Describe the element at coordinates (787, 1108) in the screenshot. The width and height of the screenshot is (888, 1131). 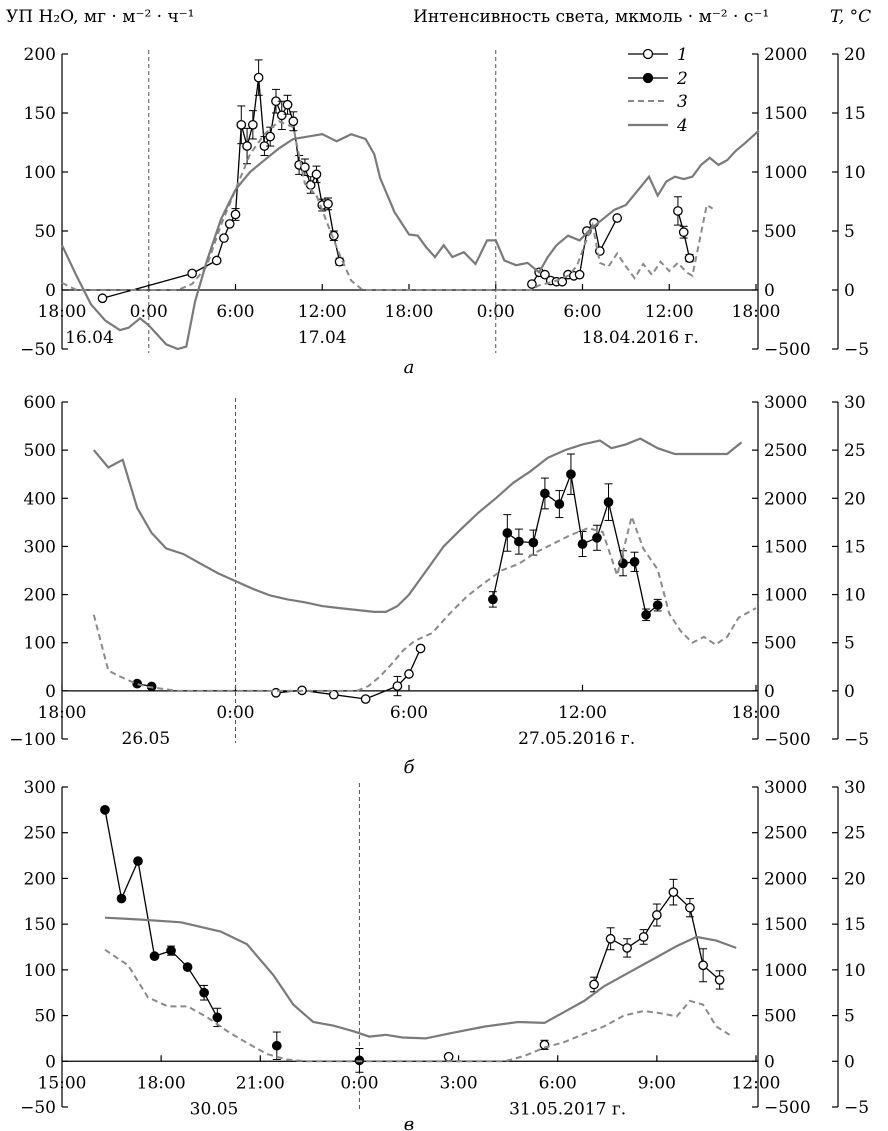
I see `light-tick-label-c: −500` at that location.